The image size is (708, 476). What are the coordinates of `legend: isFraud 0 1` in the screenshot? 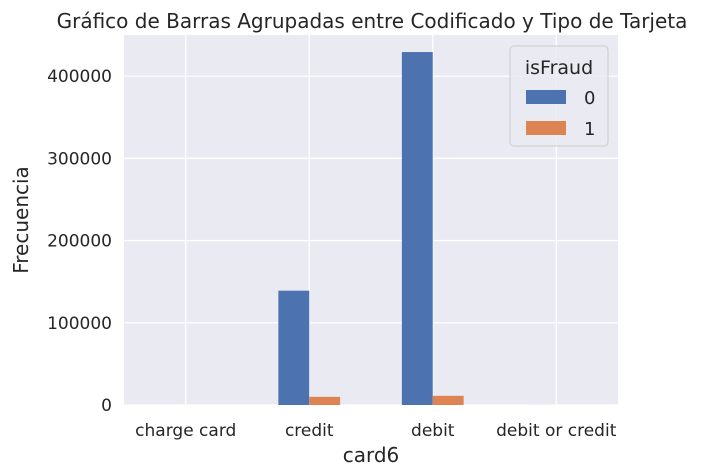 It's located at (559, 96).